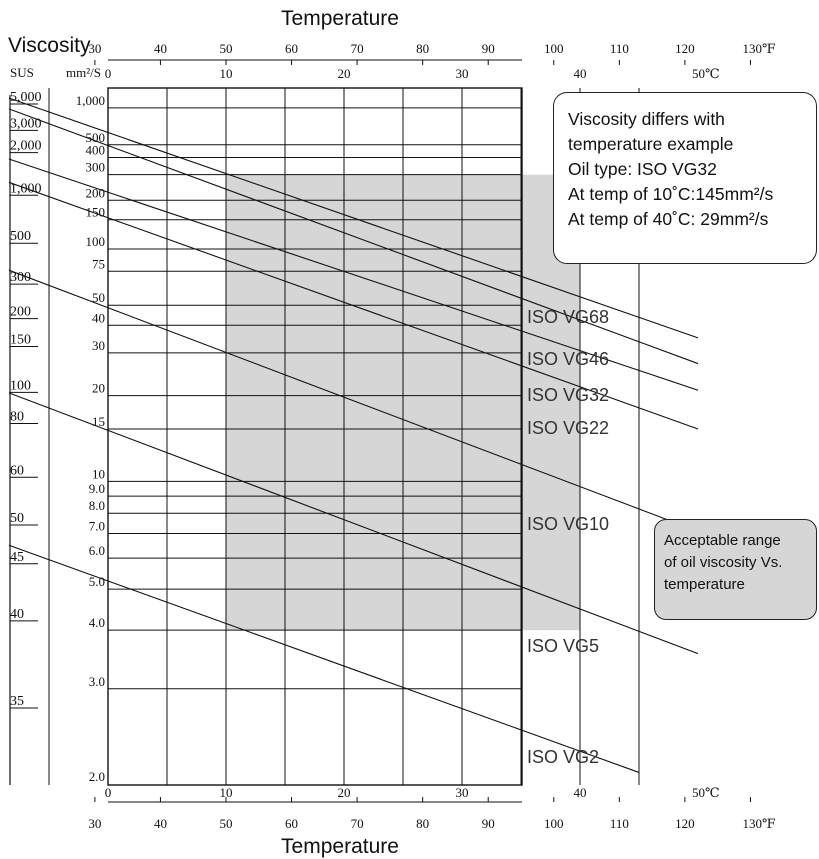  I want to click on series-label: ISO VG10, so click(568, 524).